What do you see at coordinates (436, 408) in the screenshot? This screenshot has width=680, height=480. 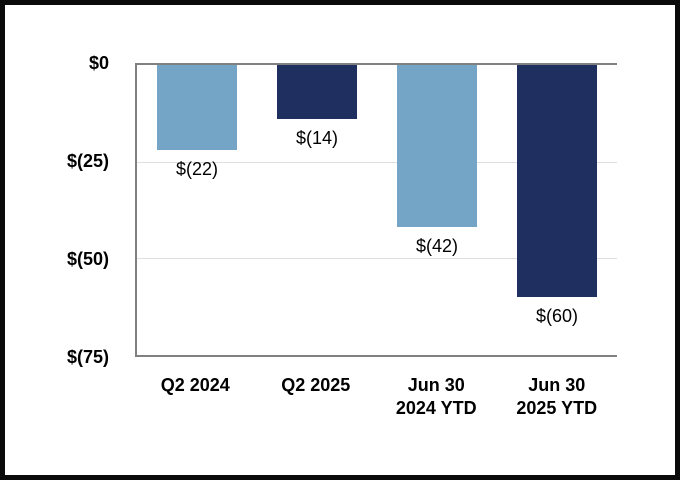 I see `x-label-line2: 2024 YTD` at bounding box center [436, 408].